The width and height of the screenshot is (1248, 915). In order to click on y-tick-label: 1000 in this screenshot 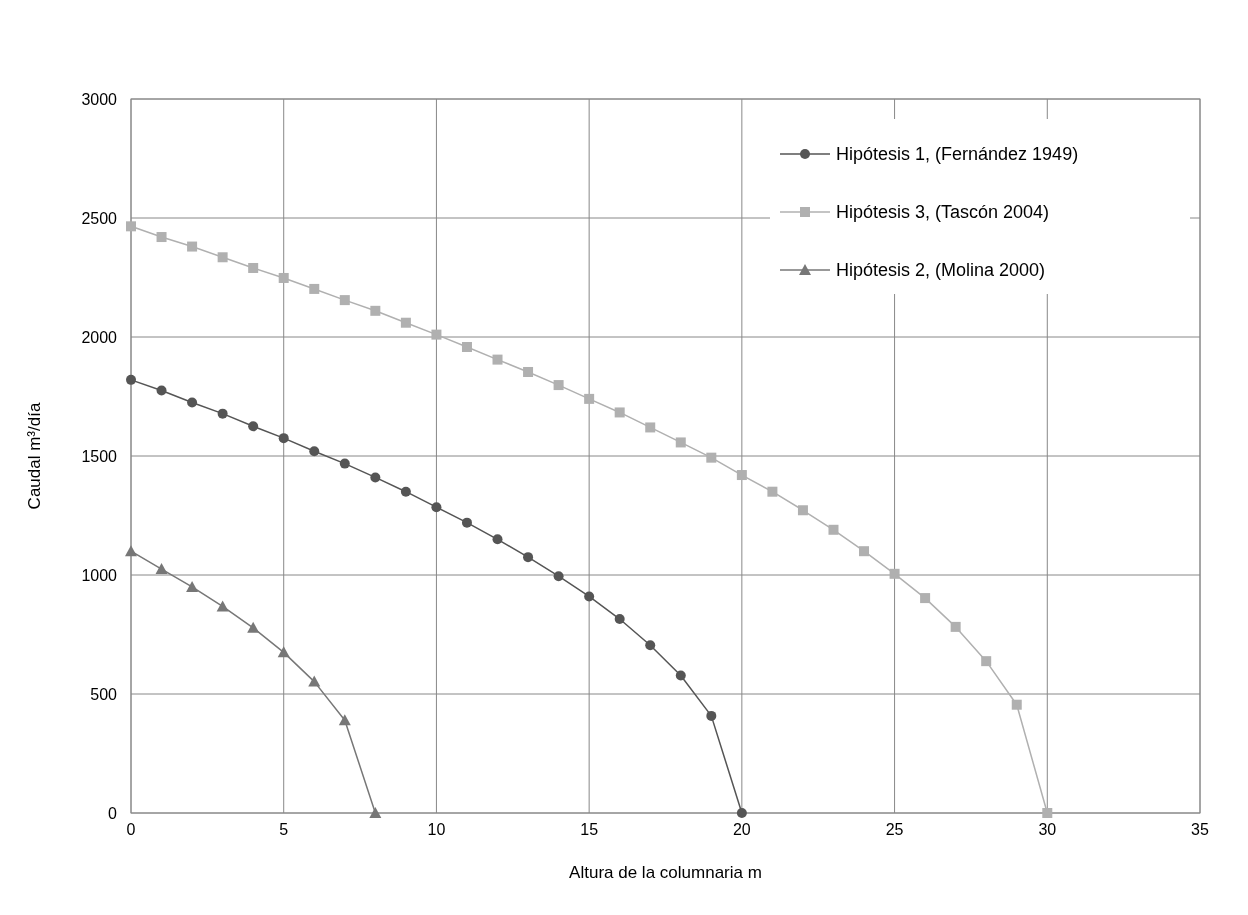, I will do `click(99, 575)`.